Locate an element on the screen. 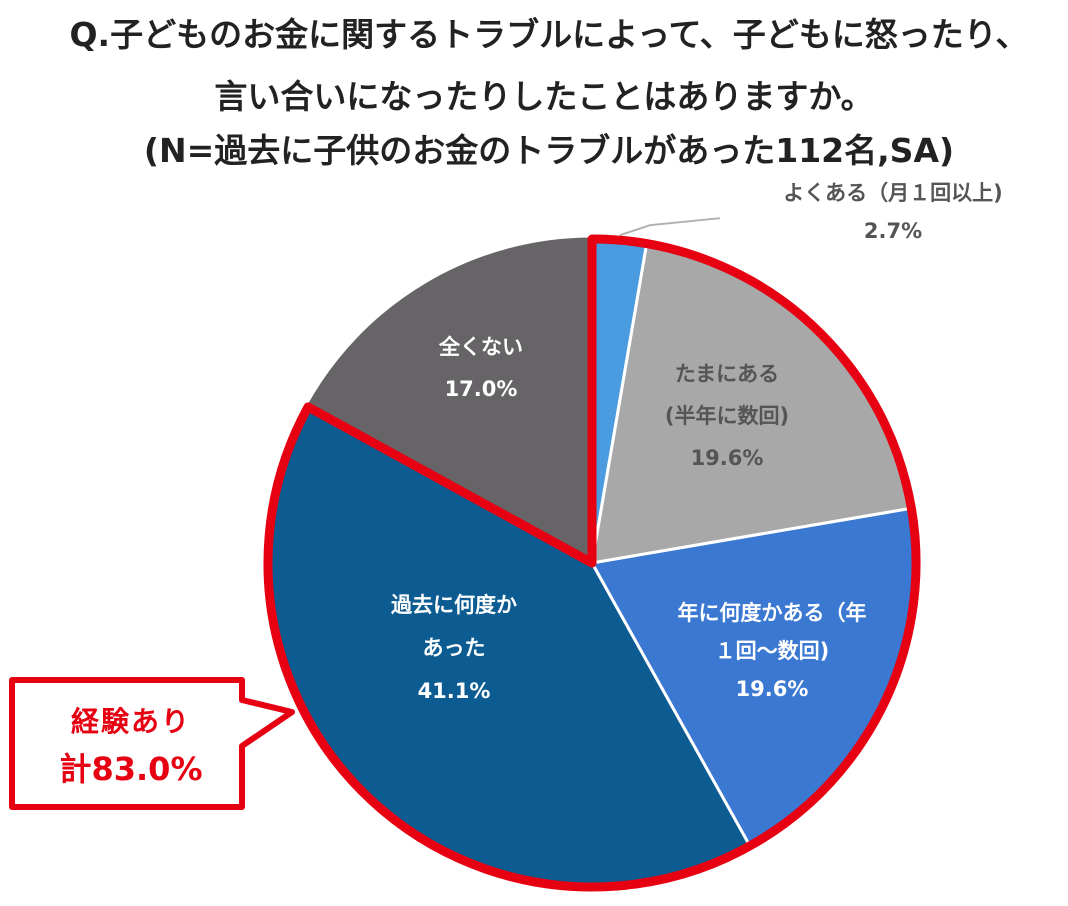 The image size is (1068, 906). slice-category-label: 年に何度かある（年 is located at coordinates (772, 613).